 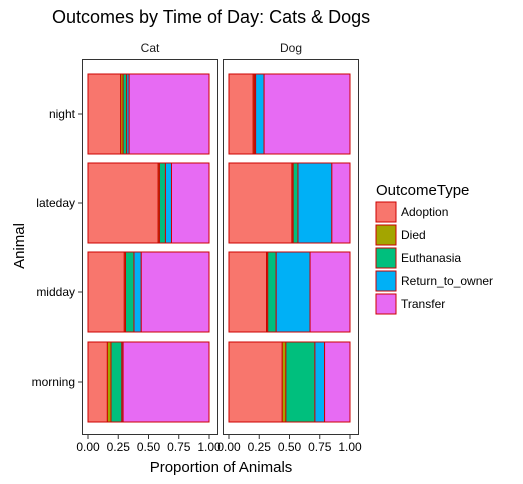 What do you see at coordinates (386, 212) in the screenshot?
I see `legend-key-adoption` at bounding box center [386, 212].